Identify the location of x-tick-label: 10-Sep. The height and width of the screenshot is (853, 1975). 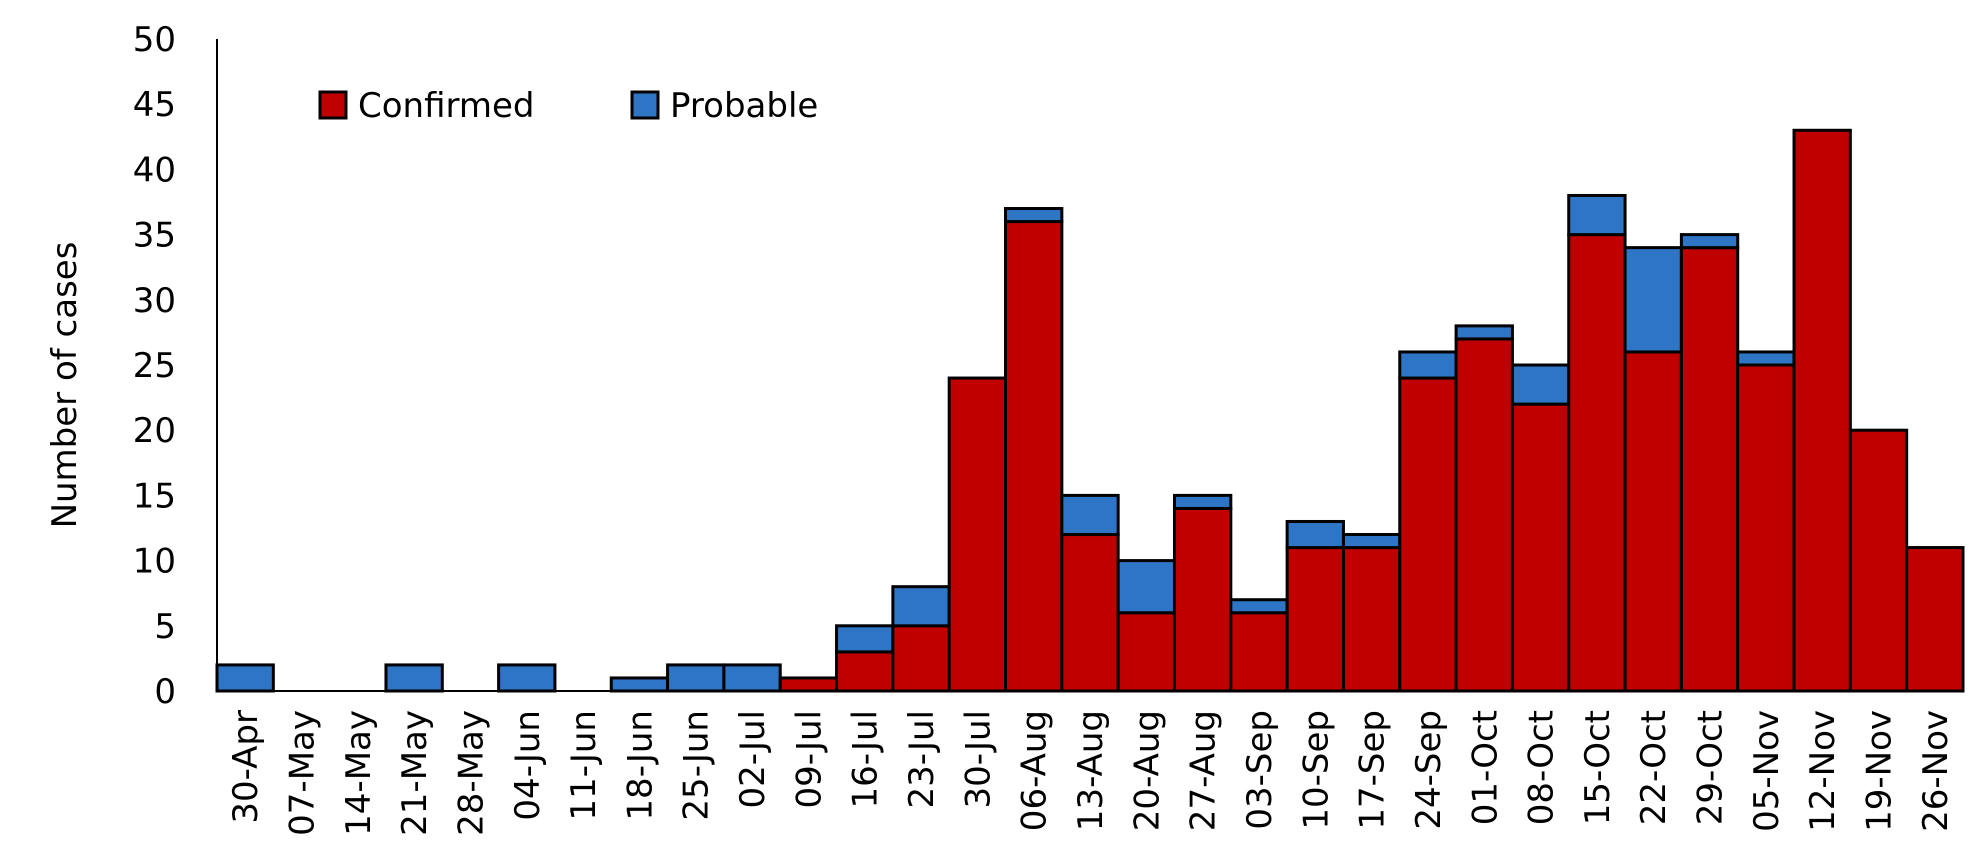
(1316, 770).